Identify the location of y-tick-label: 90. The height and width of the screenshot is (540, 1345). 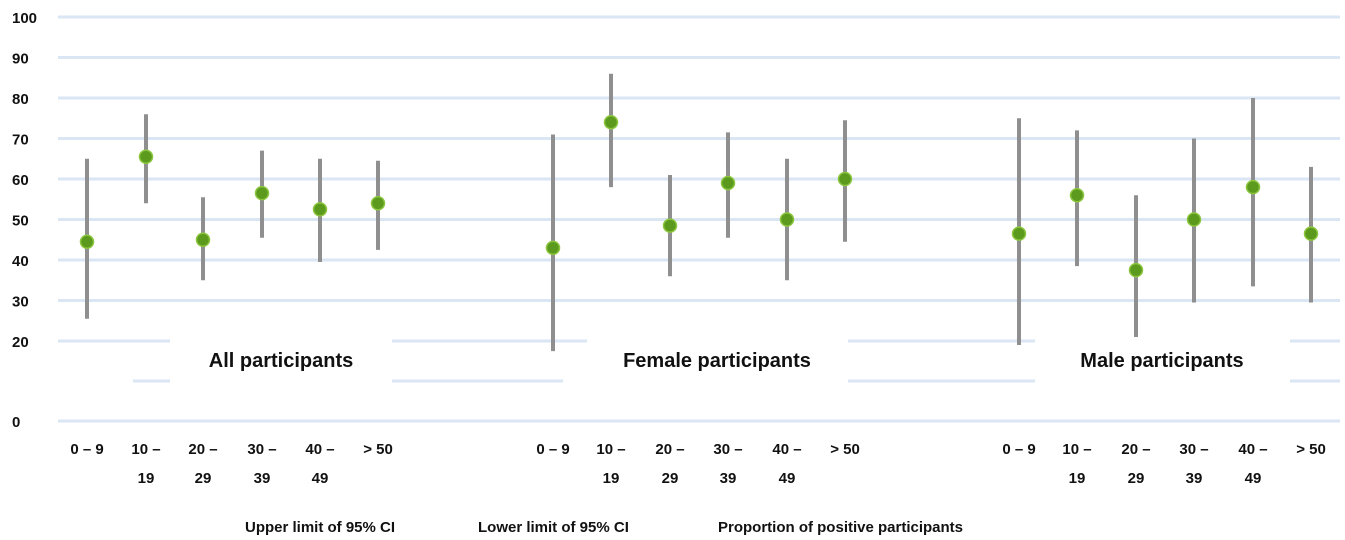
(20, 59).